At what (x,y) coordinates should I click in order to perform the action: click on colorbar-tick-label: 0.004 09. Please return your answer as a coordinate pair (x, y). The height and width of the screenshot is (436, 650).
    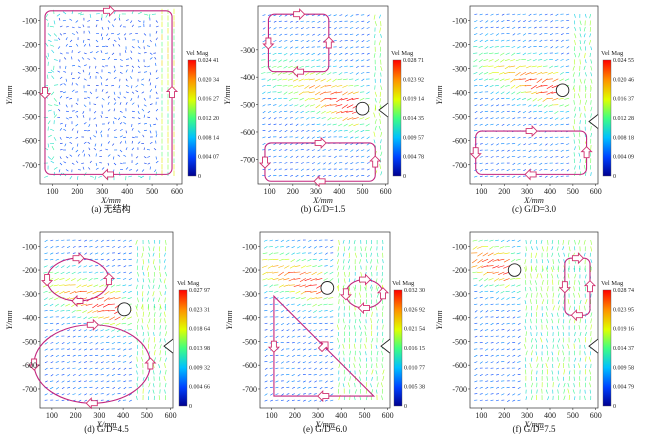
    Looking at the image, I should click on (623, 158).